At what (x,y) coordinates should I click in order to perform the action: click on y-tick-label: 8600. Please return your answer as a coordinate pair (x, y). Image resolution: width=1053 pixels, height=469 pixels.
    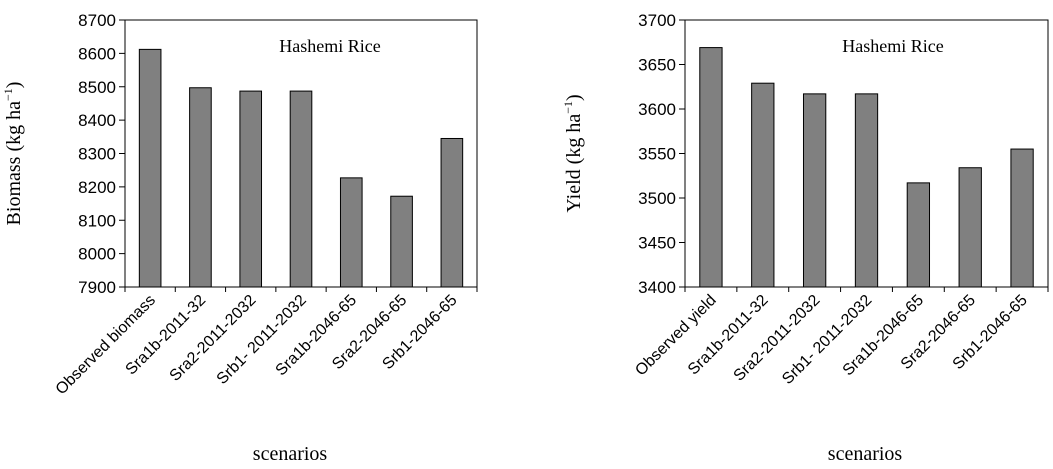
    Looking at the image, I should click on (97, 53).